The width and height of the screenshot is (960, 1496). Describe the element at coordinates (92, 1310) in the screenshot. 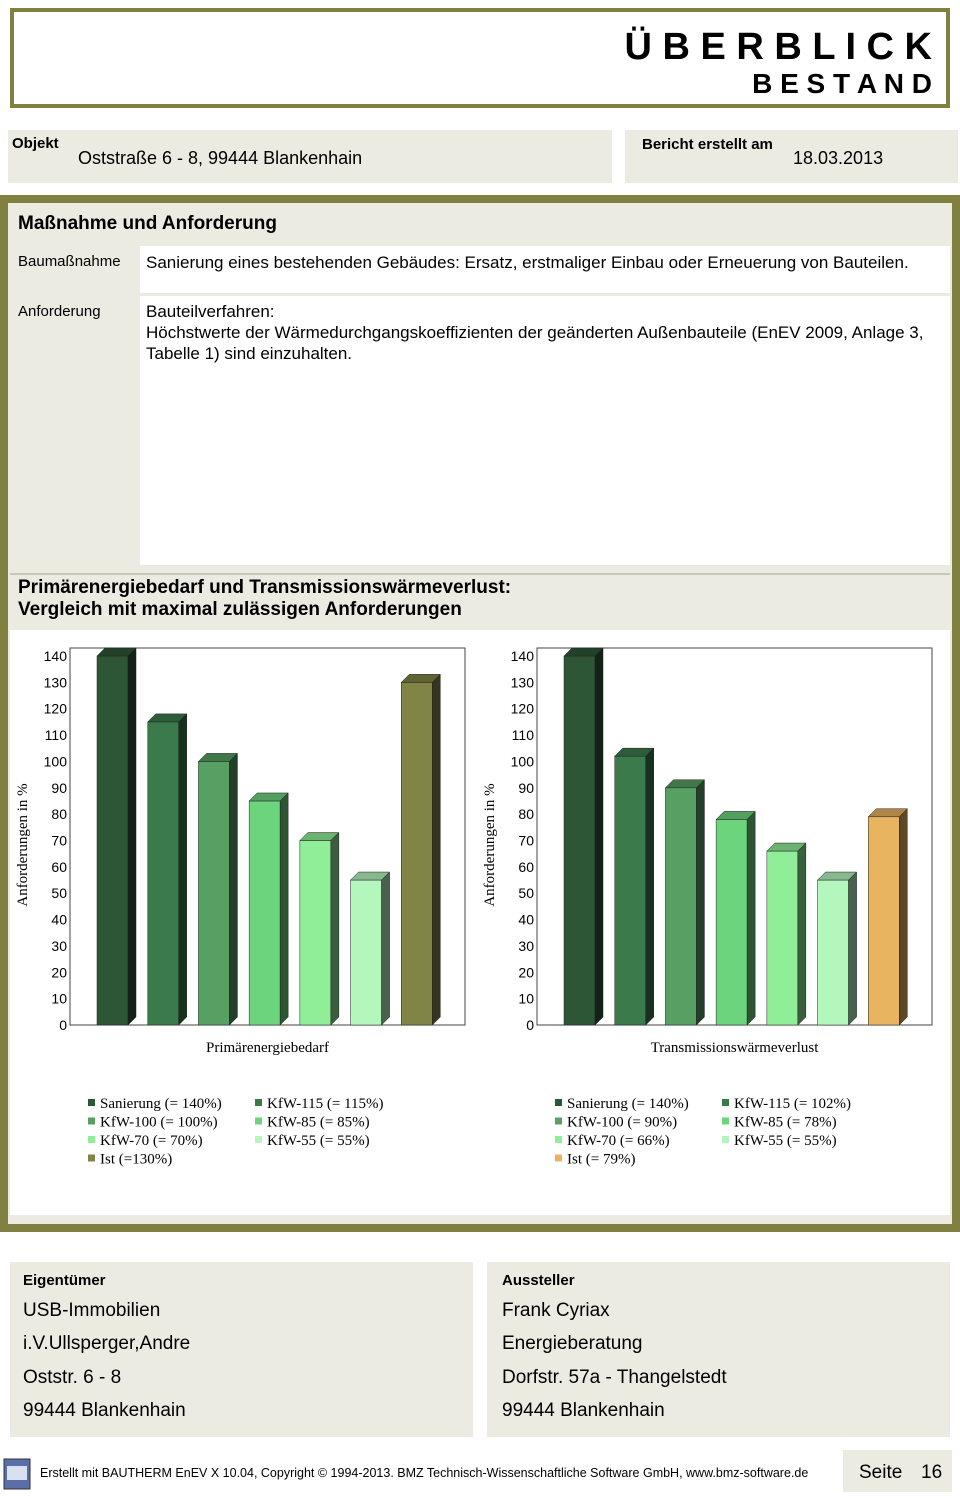

I see `owner-line: USB-Immobilien` at that location.